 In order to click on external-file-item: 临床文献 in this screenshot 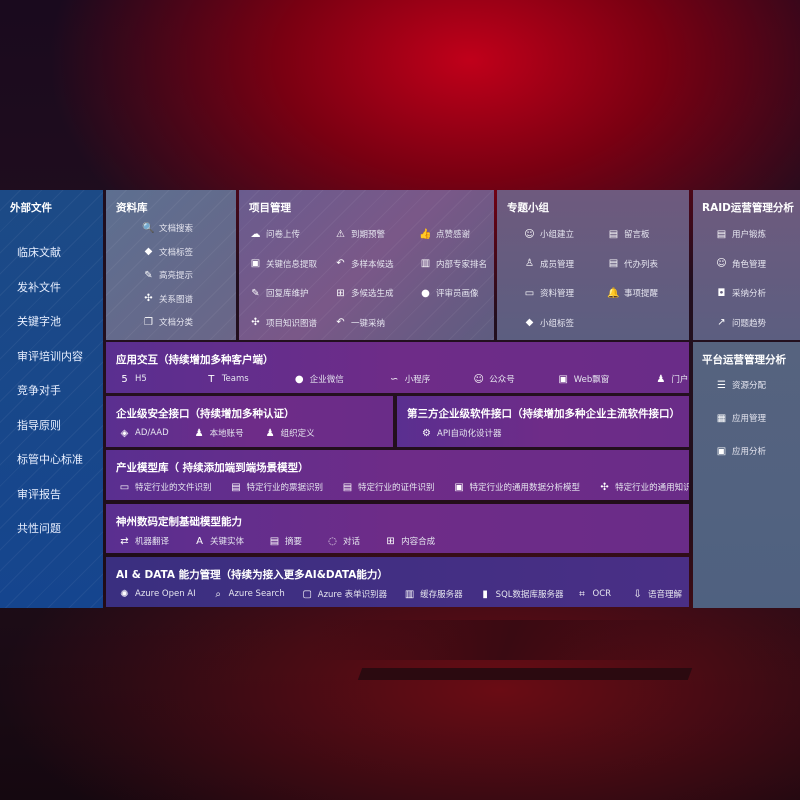, I will do `click(39, 252)`.